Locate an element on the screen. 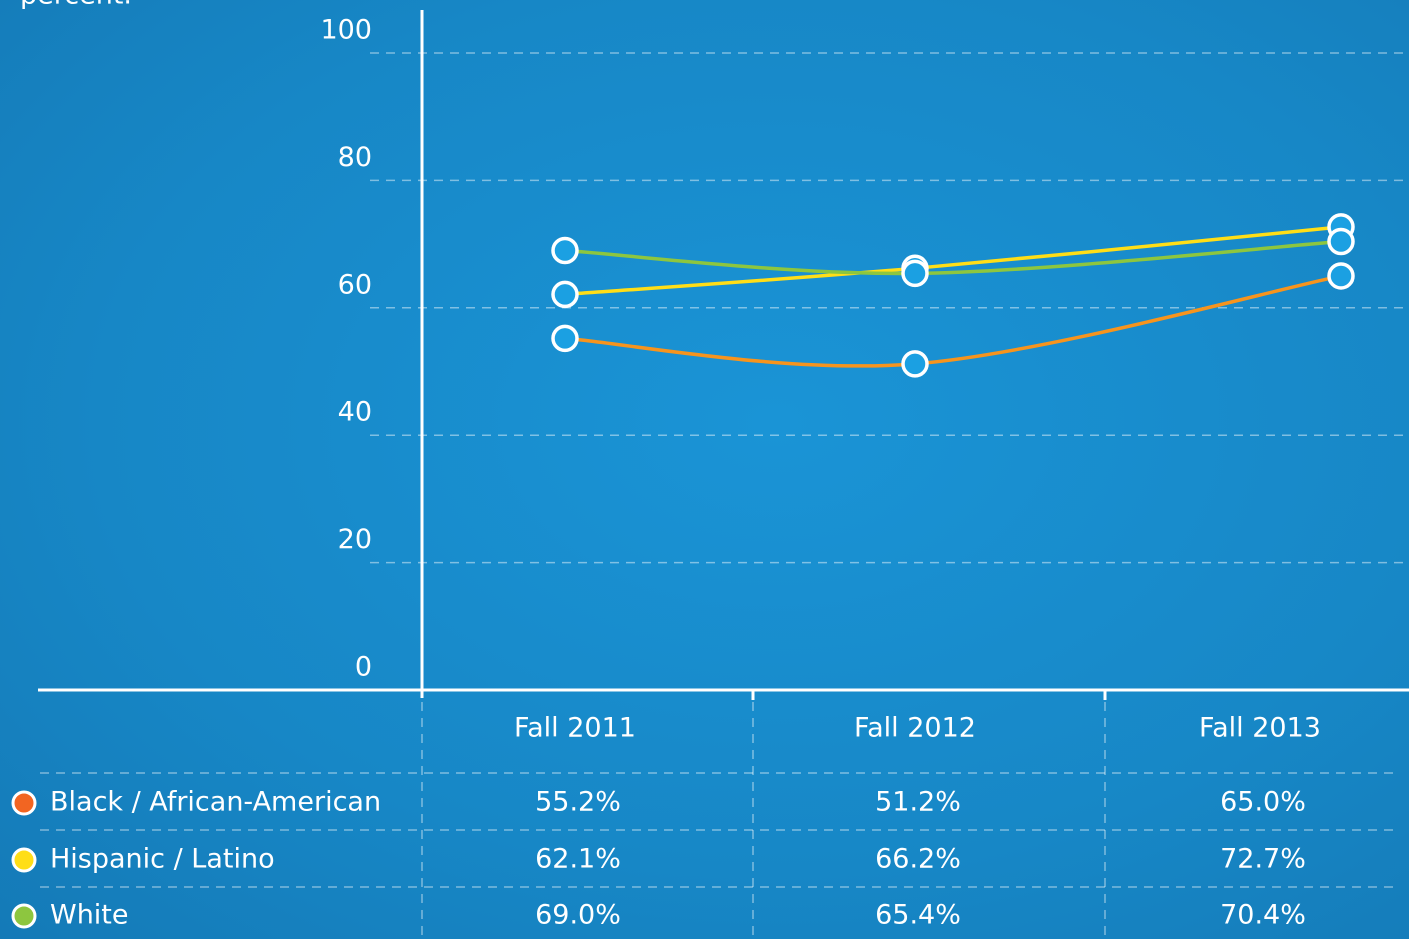 The width and height of the screenshot is (1409, 939). y-tick-label: 20 is located at coordinates (355, 539).